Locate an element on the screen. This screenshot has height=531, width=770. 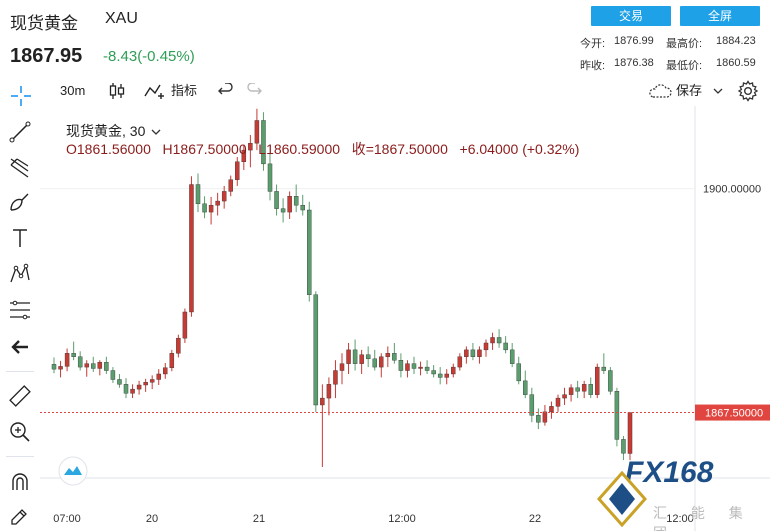
save-button: 保存 is located at coordinates (689, 90).